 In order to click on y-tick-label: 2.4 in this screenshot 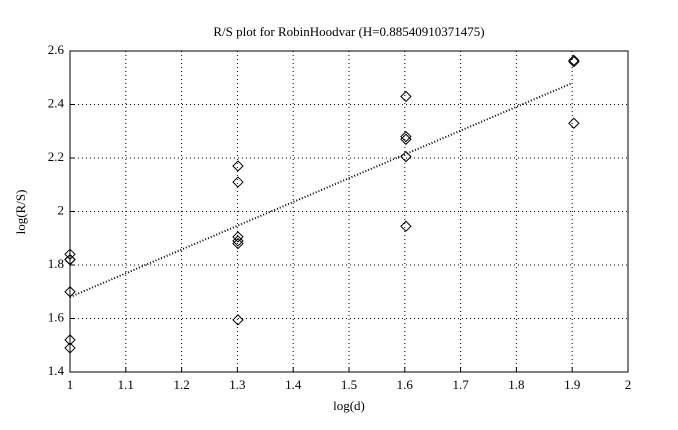, I will do `click(56, 102)`.